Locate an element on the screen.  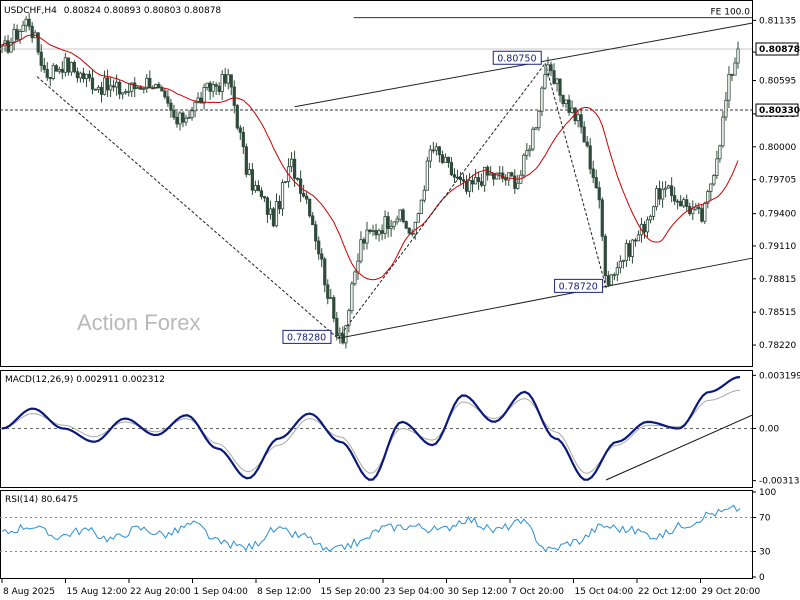
x-tick-label: 8 Sep 12:00 is located at coordinates (284, 592).